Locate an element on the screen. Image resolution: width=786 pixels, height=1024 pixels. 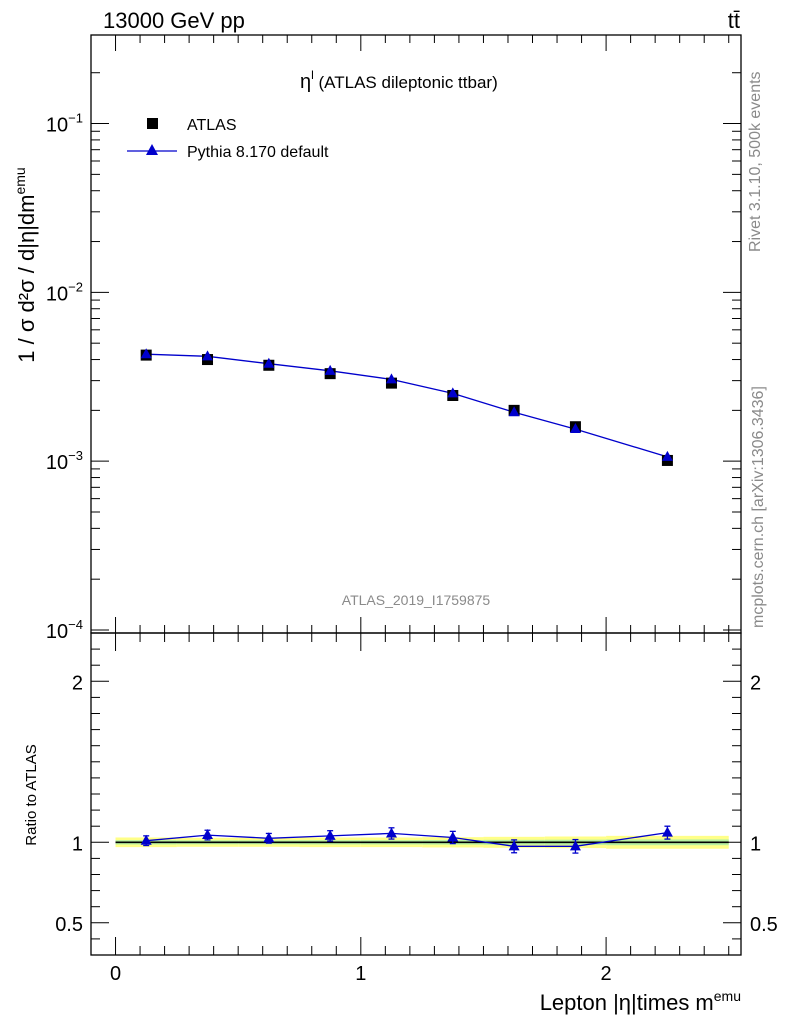
y-tick-label: 10⁻¹ is located at coordinates (64, 124).